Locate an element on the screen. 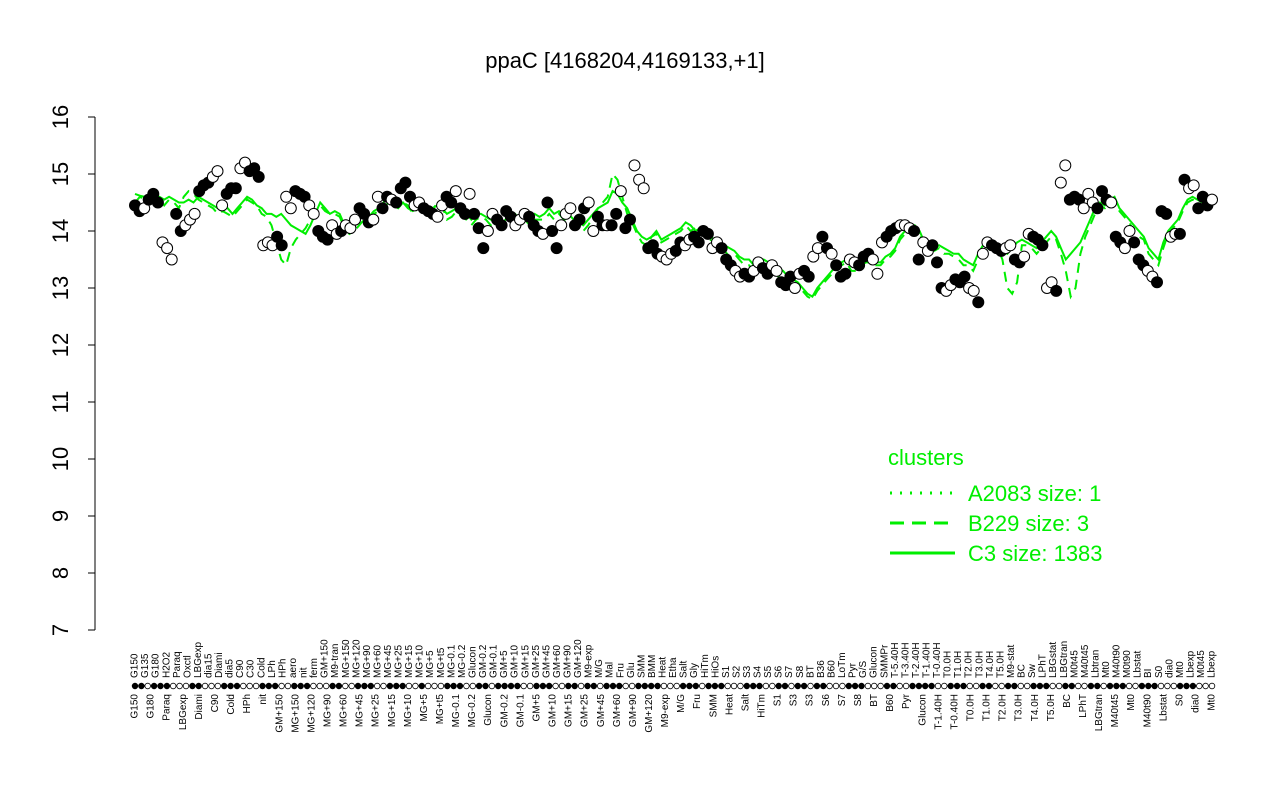 This screenshot has height=800, width=1280. x-tick-label-top: Etha is located at coordinates (673, 667).